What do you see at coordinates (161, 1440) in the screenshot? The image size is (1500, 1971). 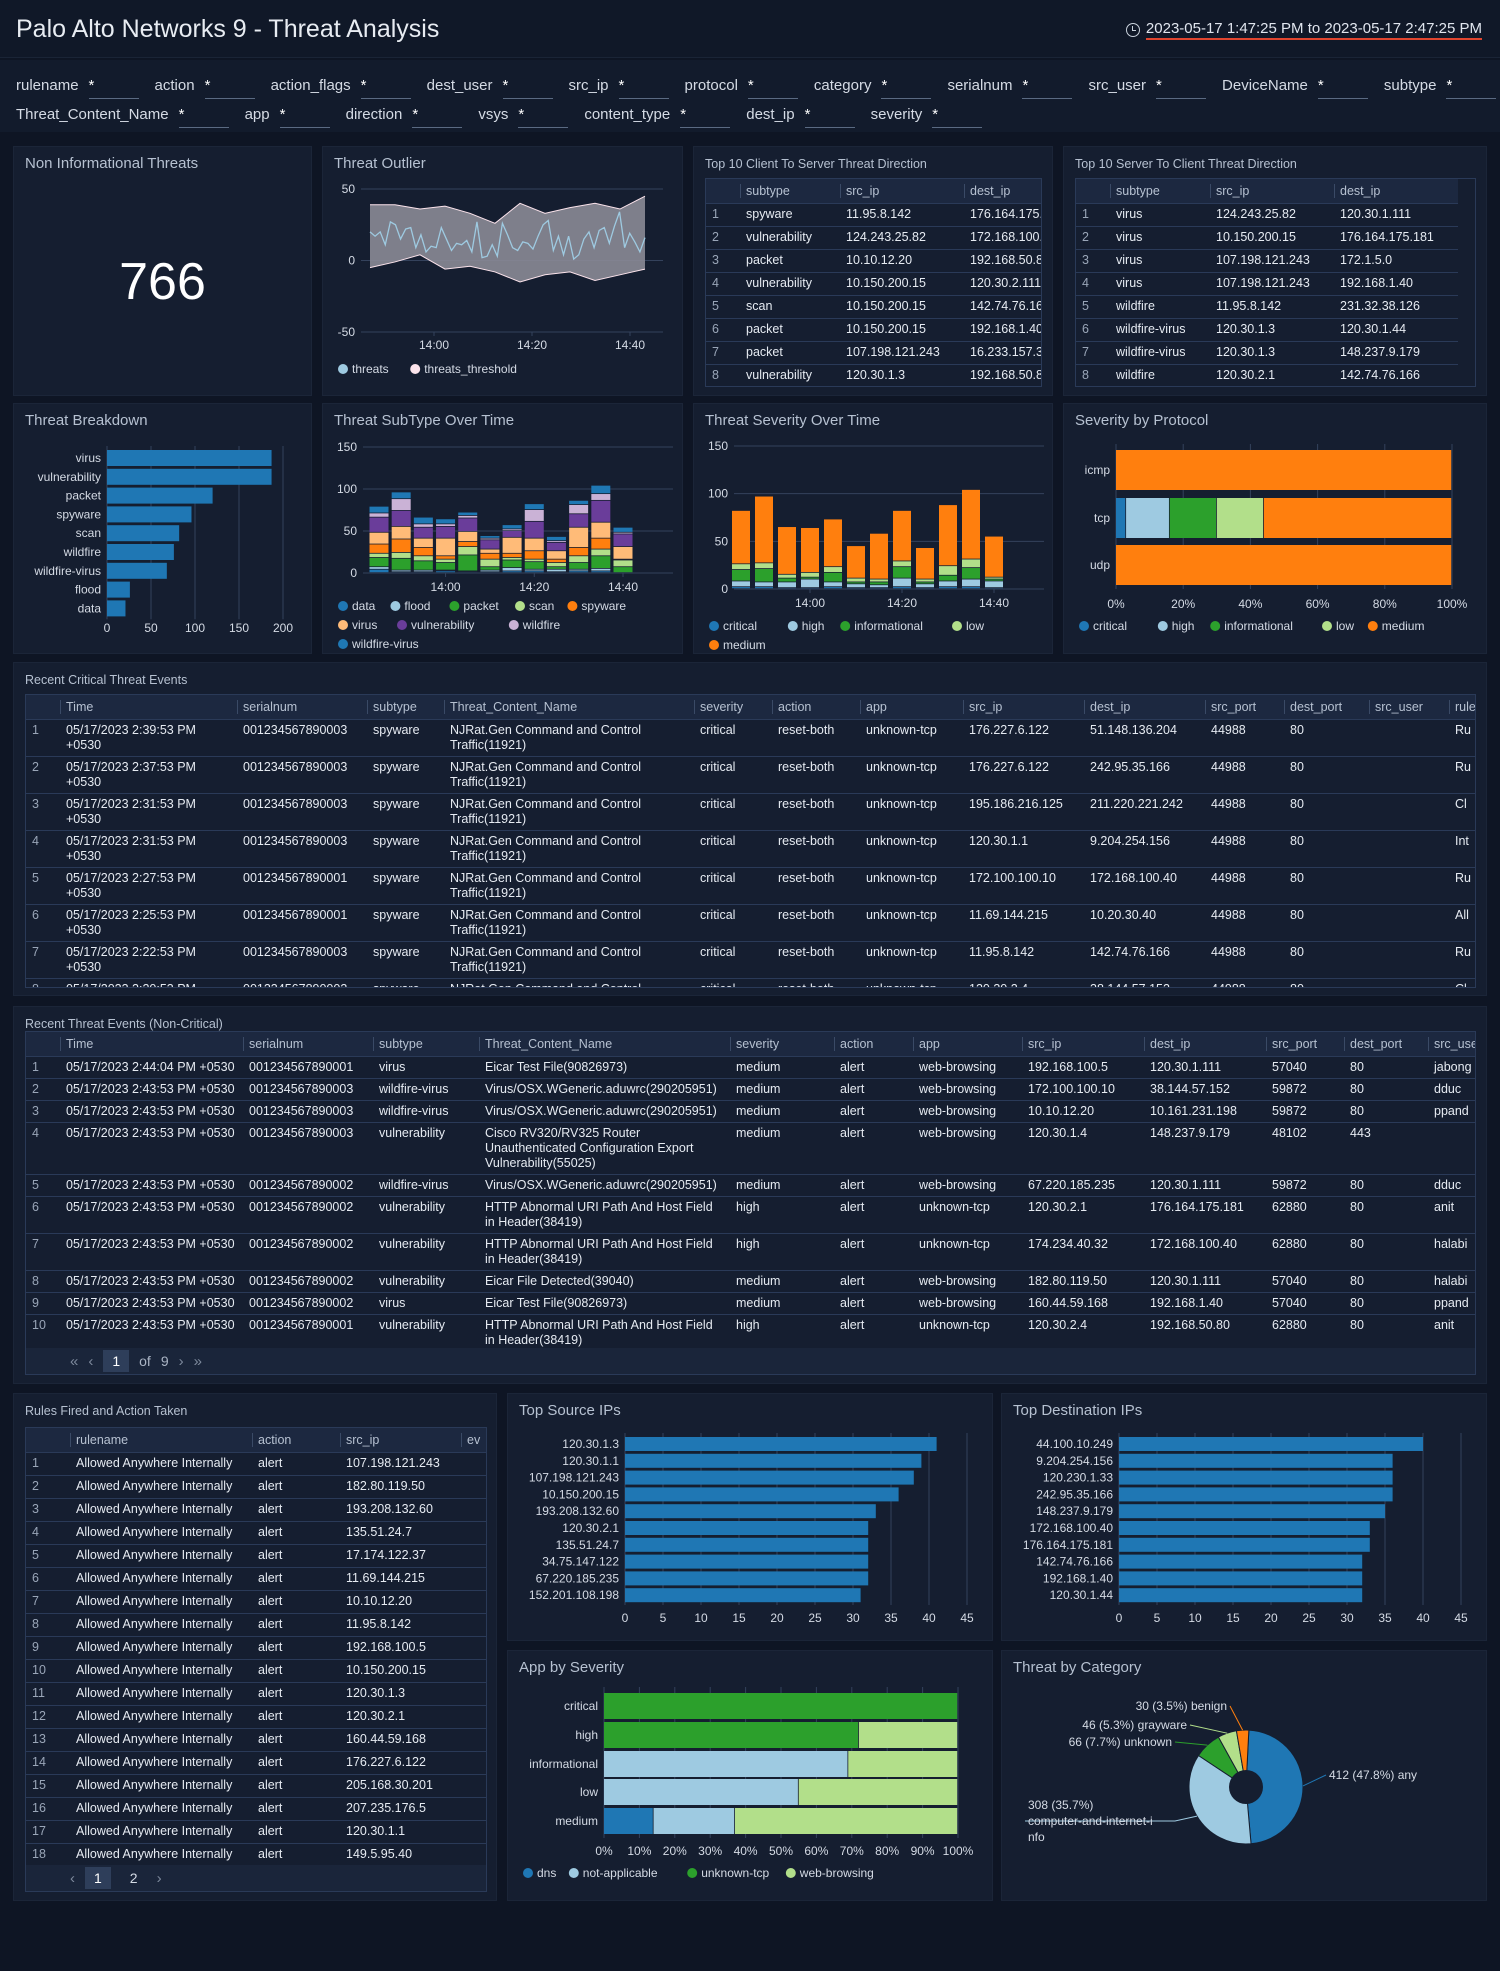 I see `column-header-rulename: rulename` at bounding box center [161, 1440].